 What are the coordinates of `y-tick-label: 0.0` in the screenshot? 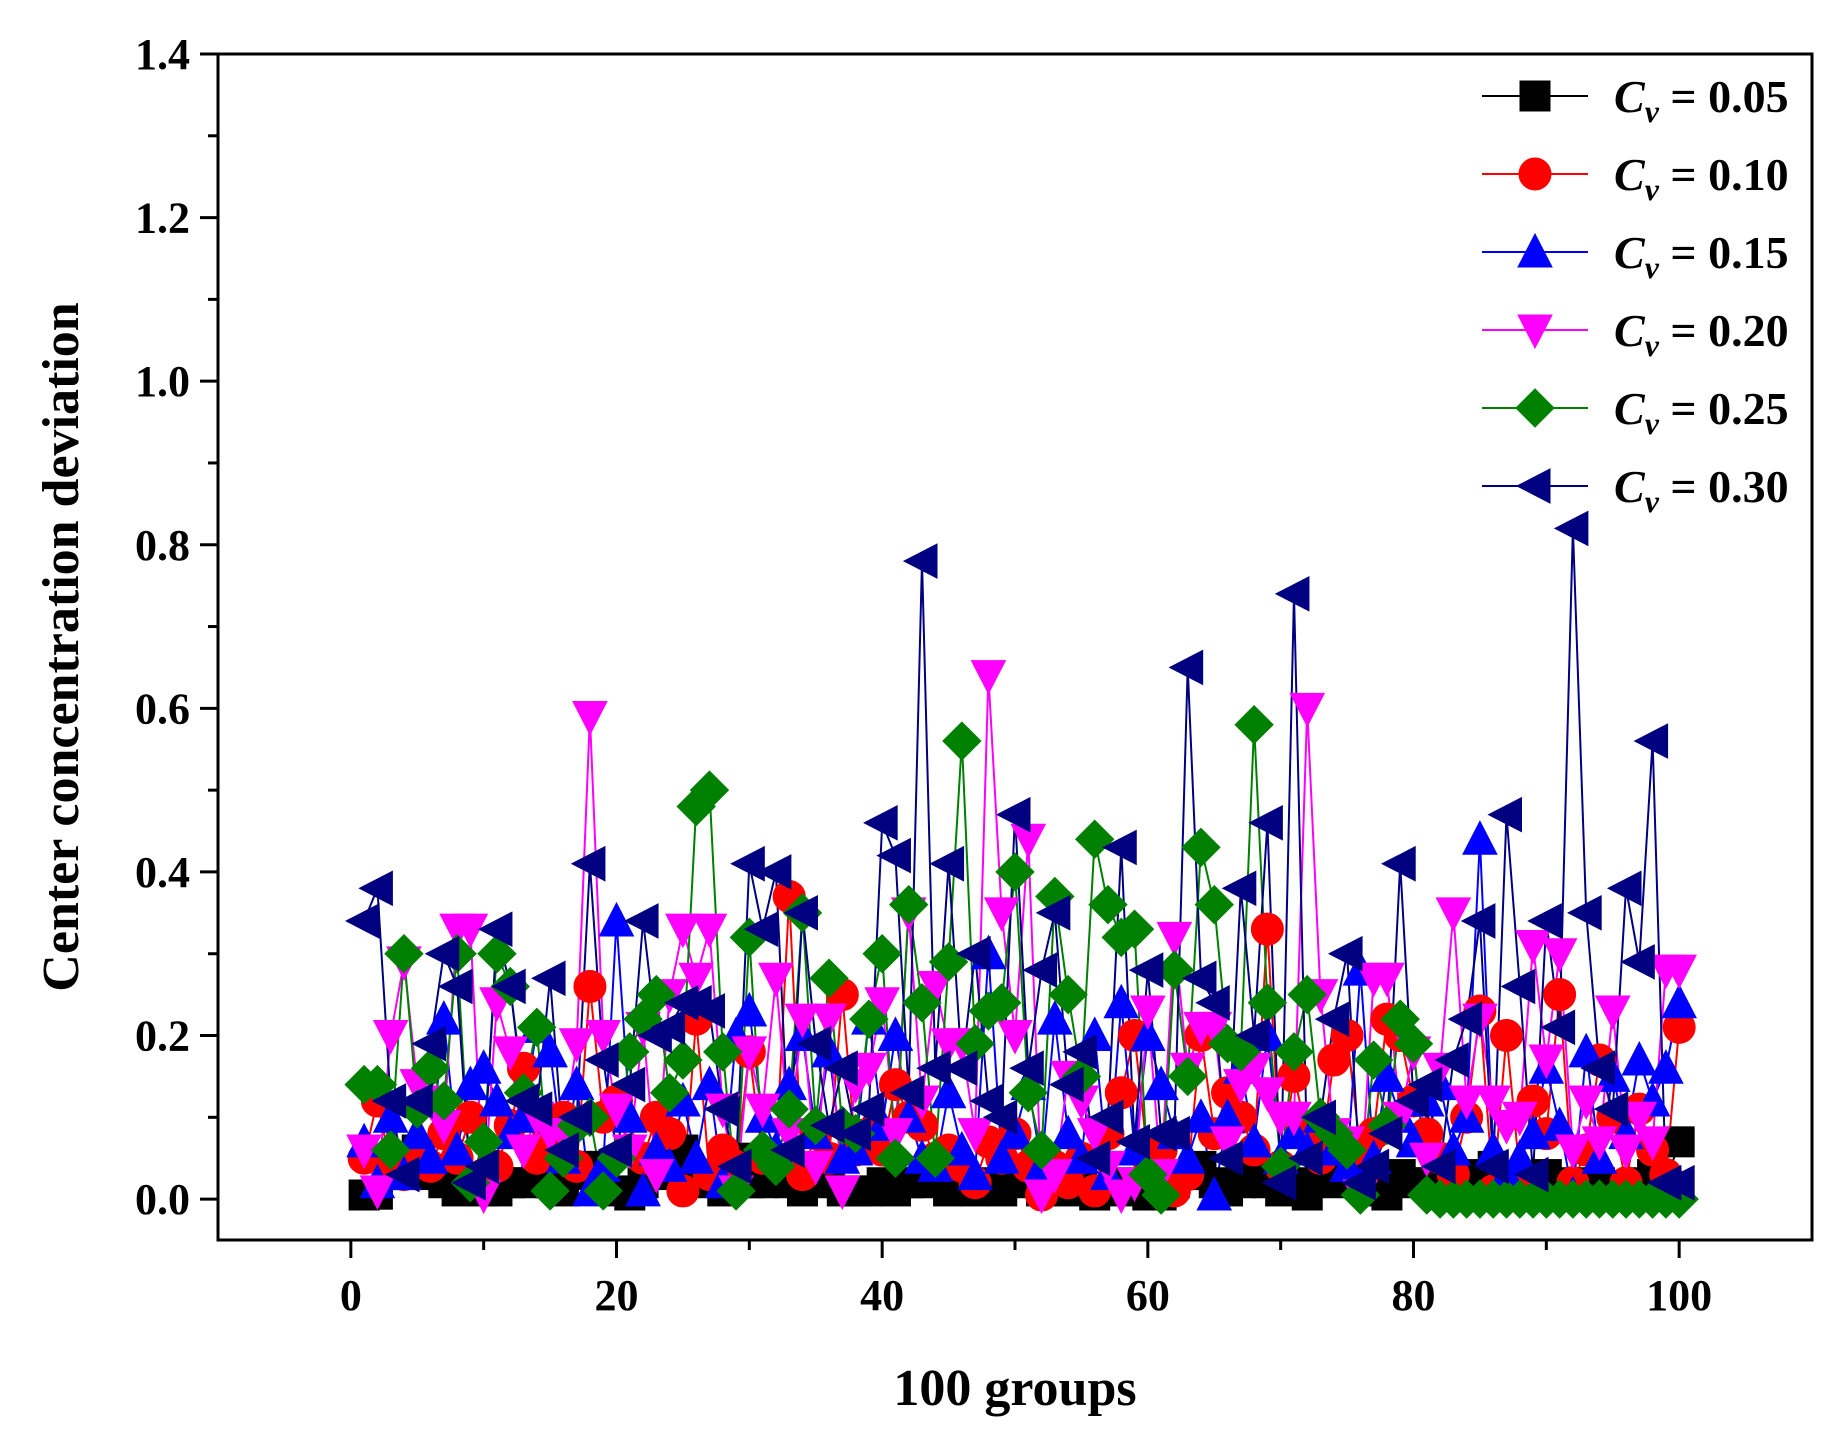 It's located at (162, 1199).